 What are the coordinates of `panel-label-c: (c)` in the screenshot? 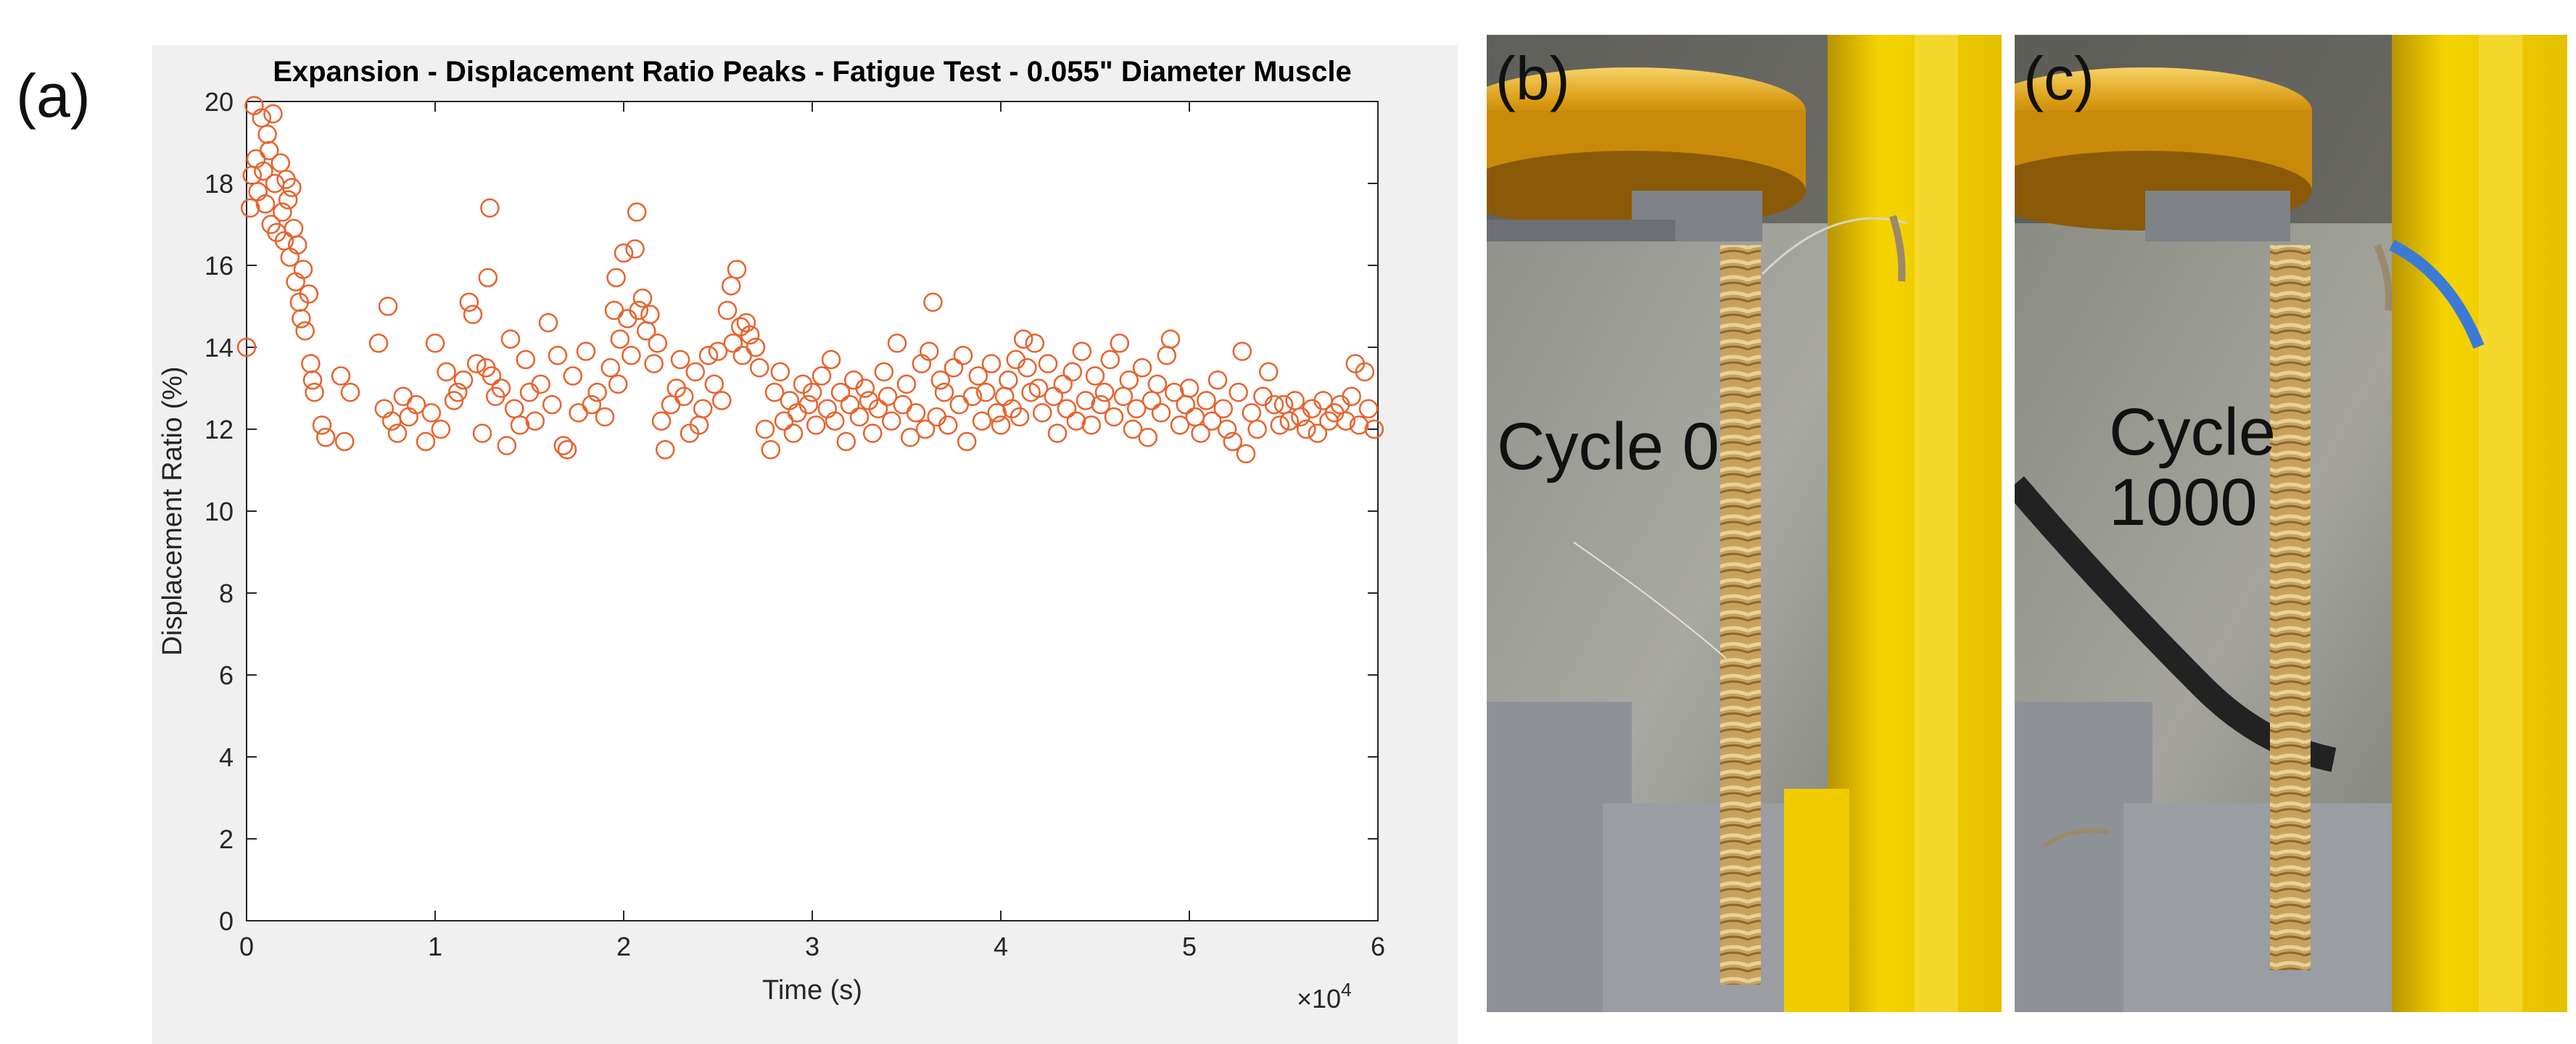 It's located at (2058, 78).